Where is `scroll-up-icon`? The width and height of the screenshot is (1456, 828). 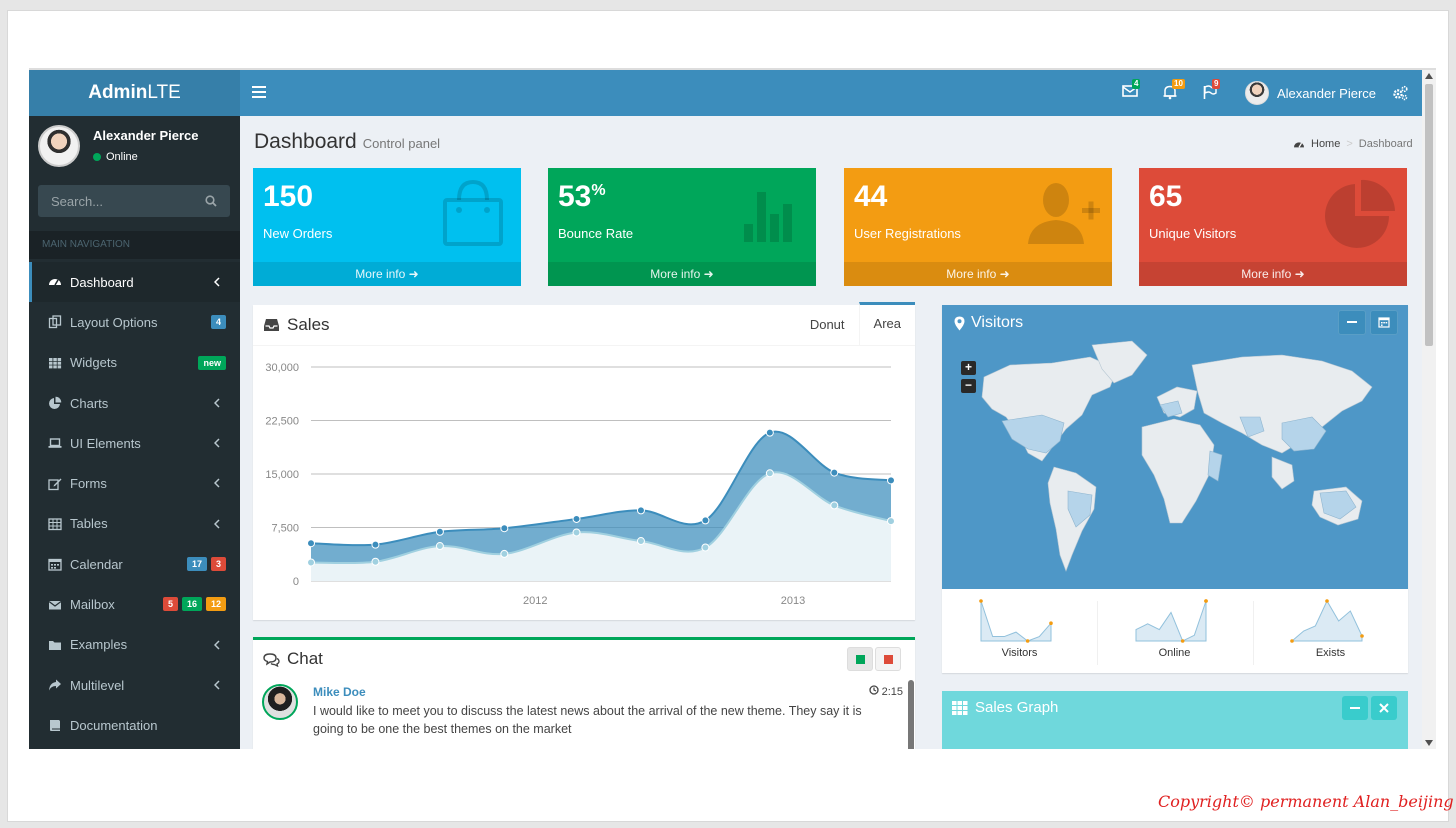
scroll-up-icon is located at coordinates (1429, 76).